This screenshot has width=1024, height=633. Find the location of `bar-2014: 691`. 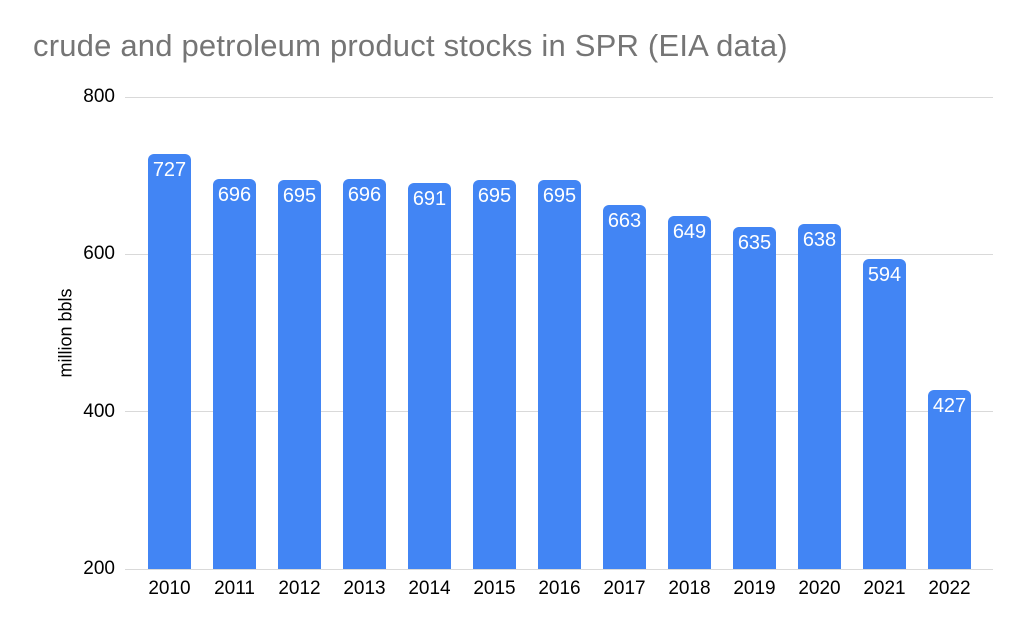

bar-2014: 691 is located at coordinates (429, 375).